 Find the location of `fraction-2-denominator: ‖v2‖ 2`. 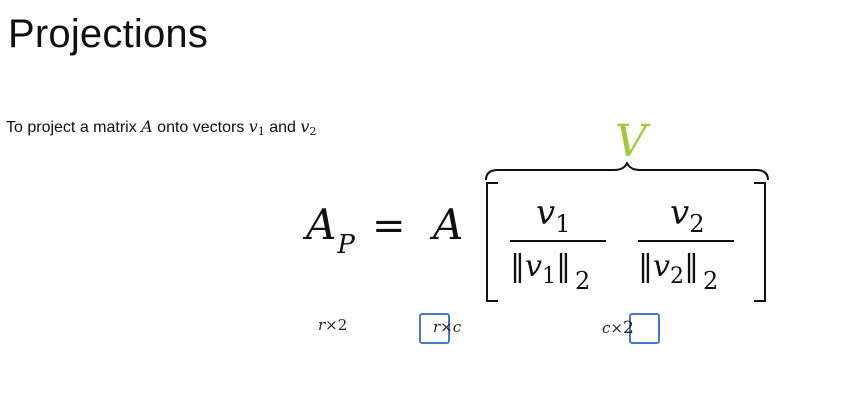

fraction-2-denominator: ‖v2‖ 2 is located at coordinates (678, 271).